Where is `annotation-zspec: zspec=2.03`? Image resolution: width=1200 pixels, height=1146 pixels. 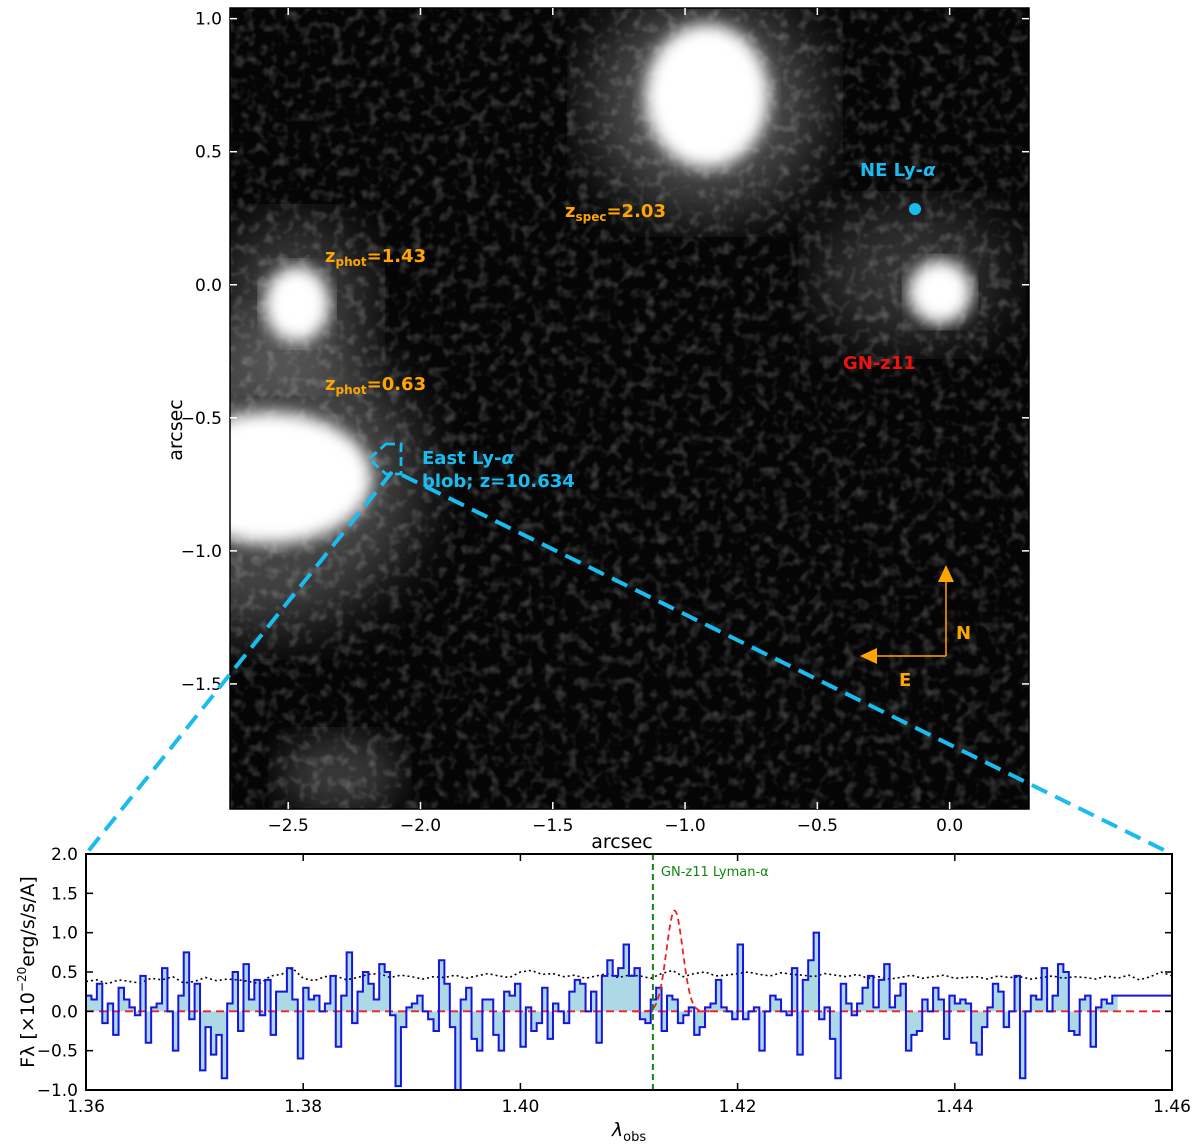 annotation-zspec: zspec=2.03 is located at coordinates (615, 212).